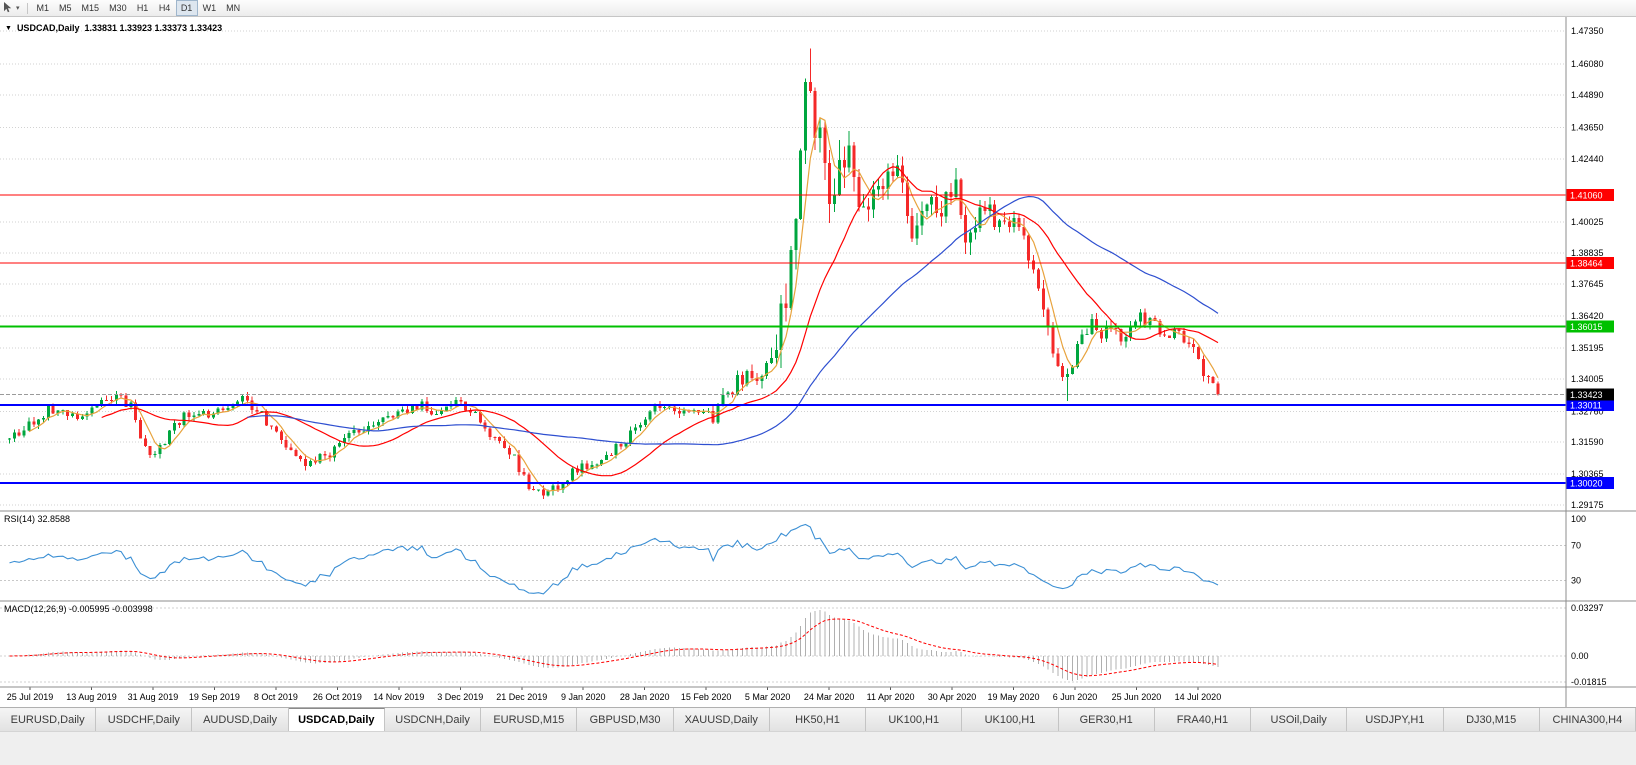 This screenshot has height=765, width=1636. Describe the element at coordinates (1586, 484) in the screenshot. I see `svg-text: 1.30020` at that location.